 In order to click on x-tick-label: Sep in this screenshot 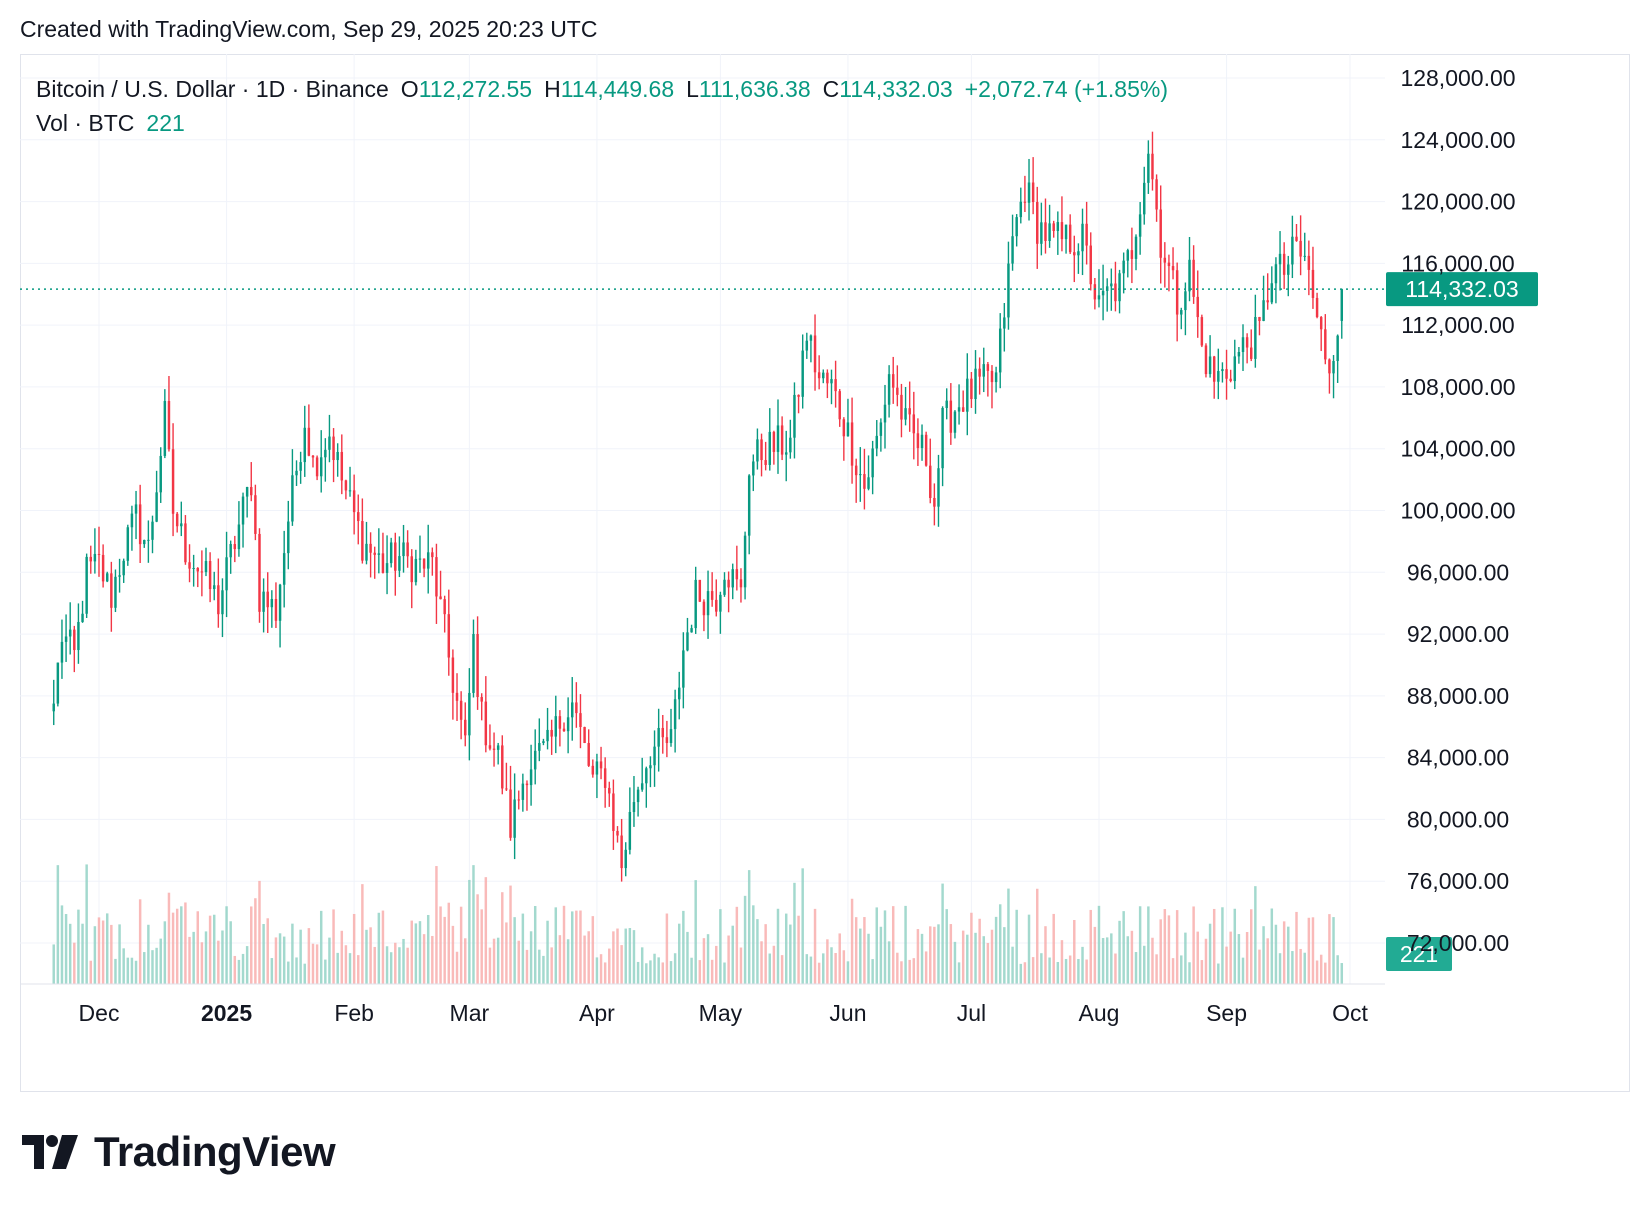, I will do `click(1226, 1013)`.